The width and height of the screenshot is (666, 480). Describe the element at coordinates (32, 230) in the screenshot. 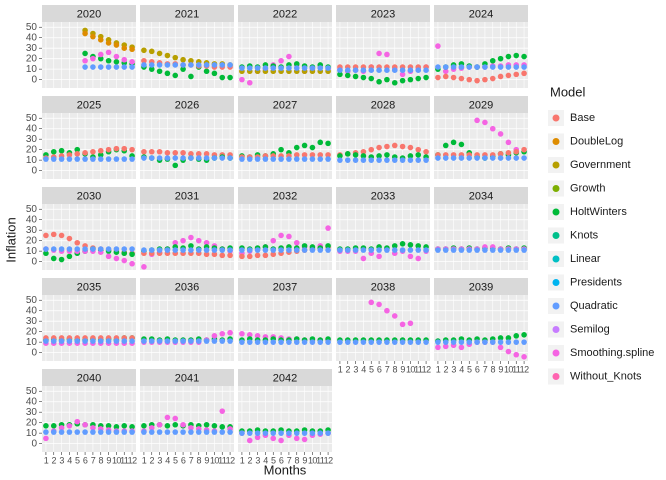

I see `y-tick-label: 30` at that location.